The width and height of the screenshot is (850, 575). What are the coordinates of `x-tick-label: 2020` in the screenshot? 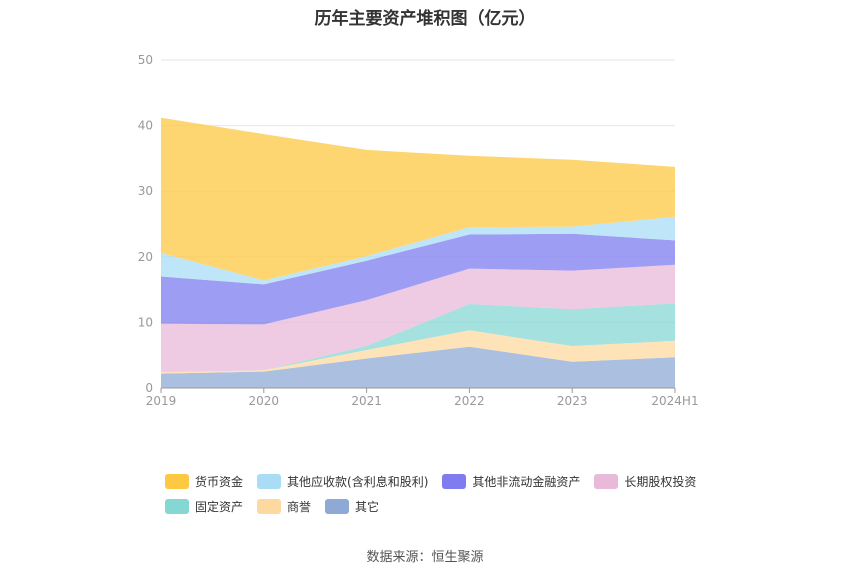 It's located at (264, 401).